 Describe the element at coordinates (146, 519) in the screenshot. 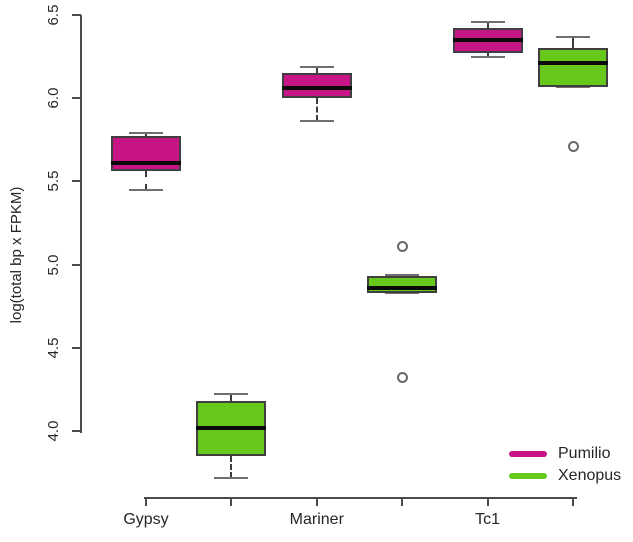

I see `category-label-gypsy: Gypsy` at that location.